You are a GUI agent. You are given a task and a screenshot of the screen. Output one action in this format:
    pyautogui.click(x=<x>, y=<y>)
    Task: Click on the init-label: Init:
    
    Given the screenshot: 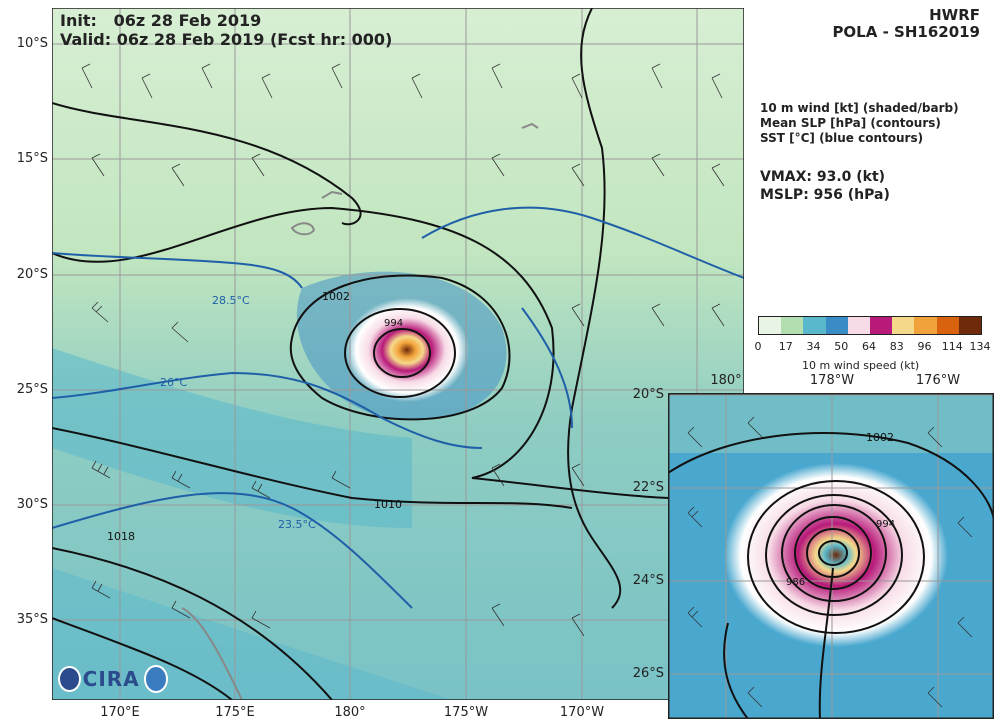 What is the action you would take?
    pyautogui.click(x=78, y=20)
    